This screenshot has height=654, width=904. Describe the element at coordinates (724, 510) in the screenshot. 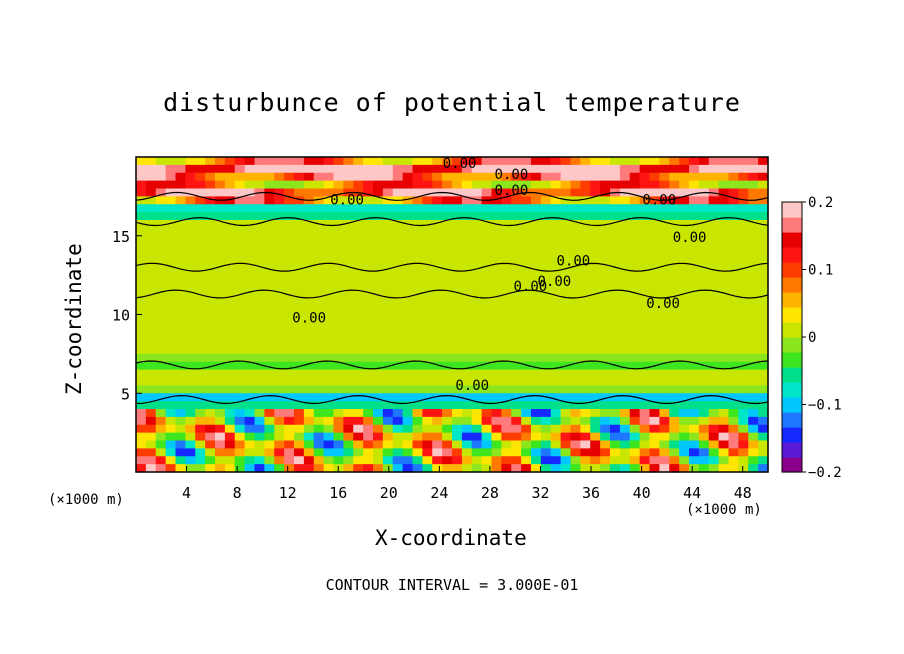

I see `x-unit-right: (×1000 m)` at that location.